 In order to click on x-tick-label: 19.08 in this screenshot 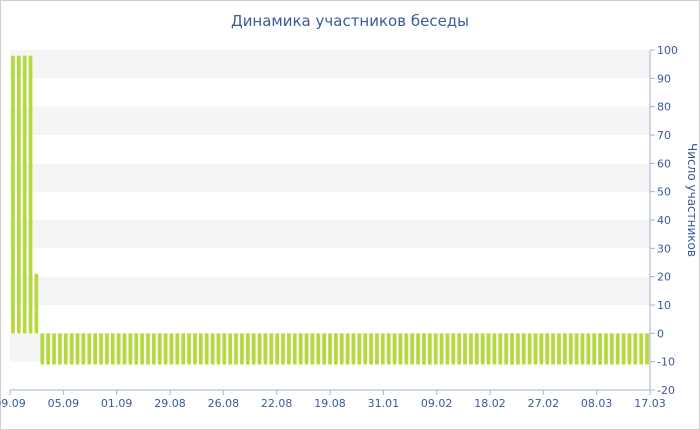, I will do `click(330, 403)`.